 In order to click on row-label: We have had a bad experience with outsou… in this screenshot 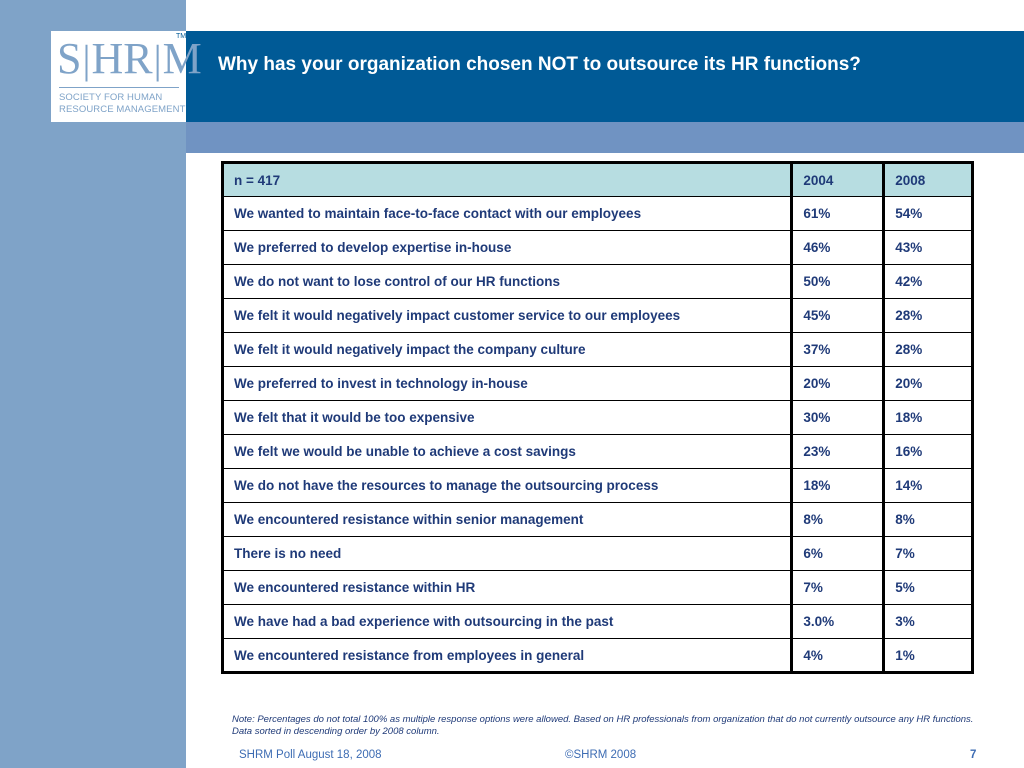, I will do `click(507, 621)`.